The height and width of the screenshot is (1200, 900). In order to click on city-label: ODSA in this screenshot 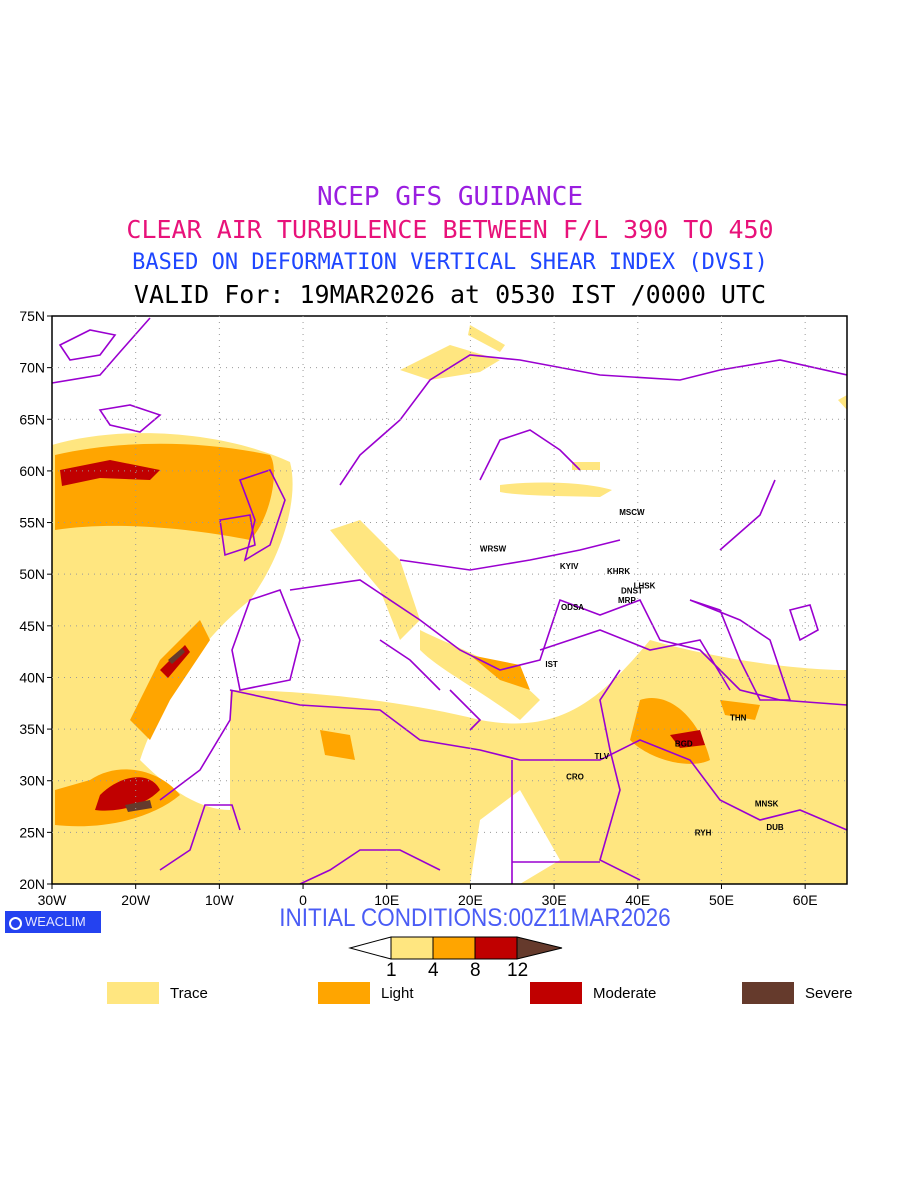, I will do `click(572, 607)`.